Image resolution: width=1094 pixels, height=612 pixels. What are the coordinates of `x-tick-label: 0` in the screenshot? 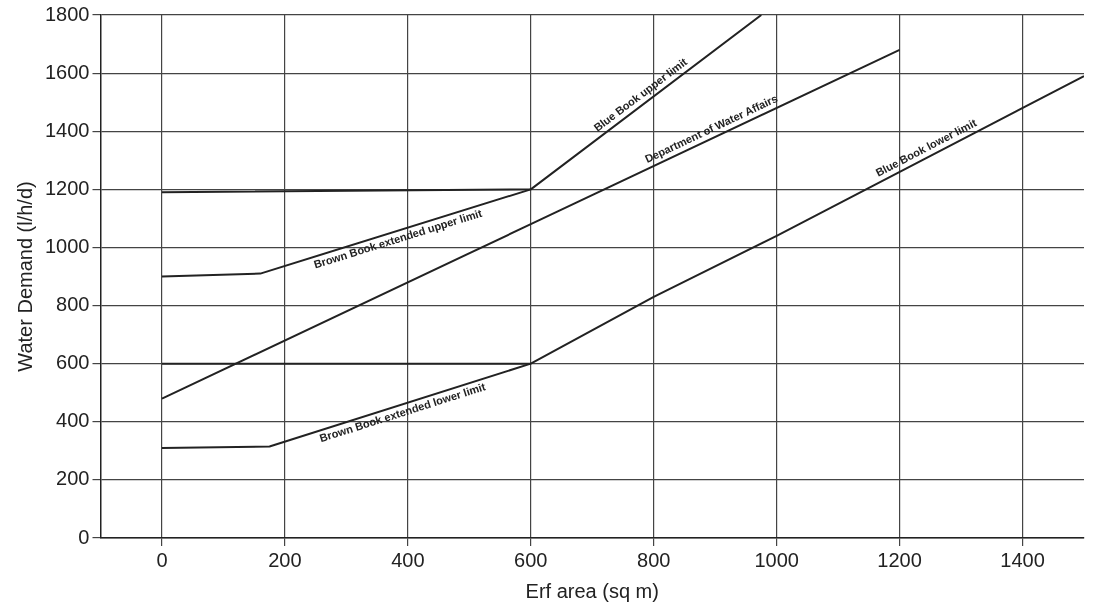 It's located at (162, 559).